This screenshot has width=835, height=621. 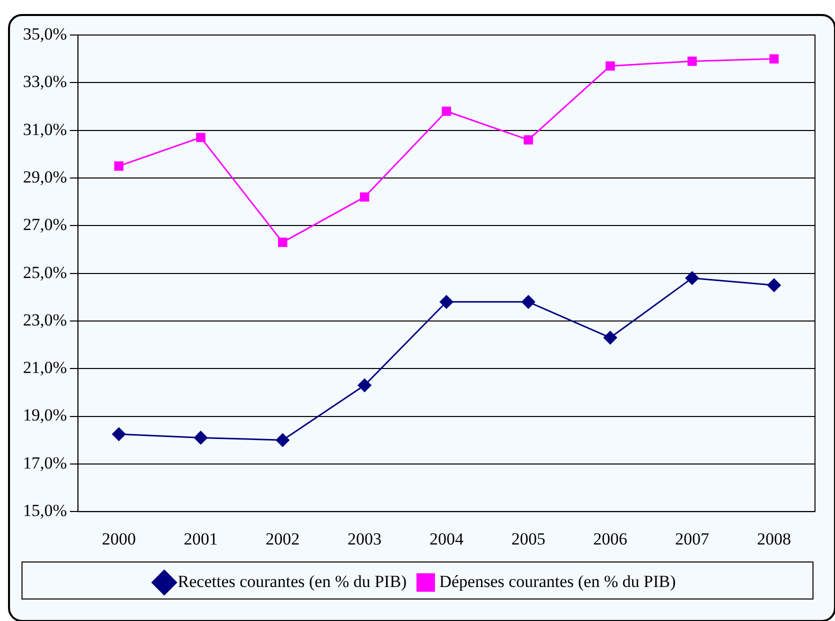 I want to click on x-tick-label: 2007, so click(x=692, y=538).